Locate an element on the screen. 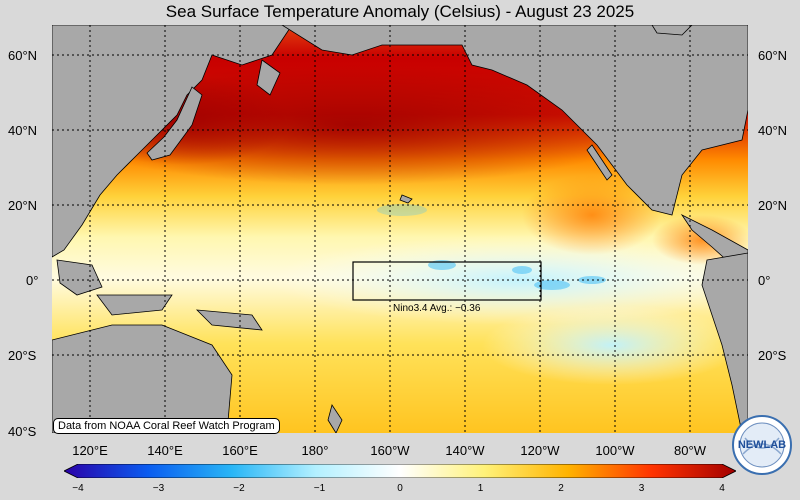 The image size is (800, 500). lab-logo: NEWLAB is located at coordinates (762, 445).